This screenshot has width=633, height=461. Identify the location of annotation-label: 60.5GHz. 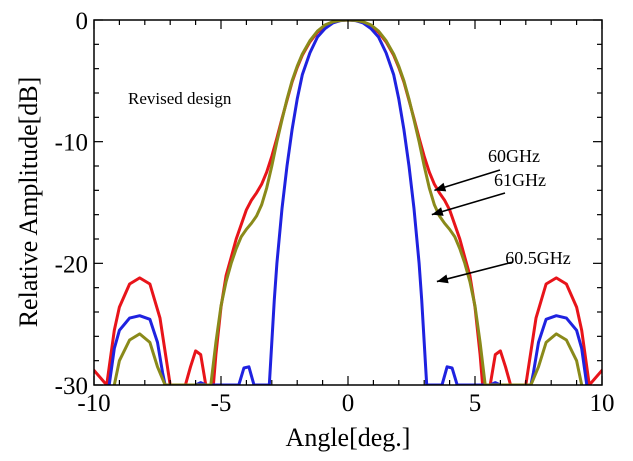
(538, 258).